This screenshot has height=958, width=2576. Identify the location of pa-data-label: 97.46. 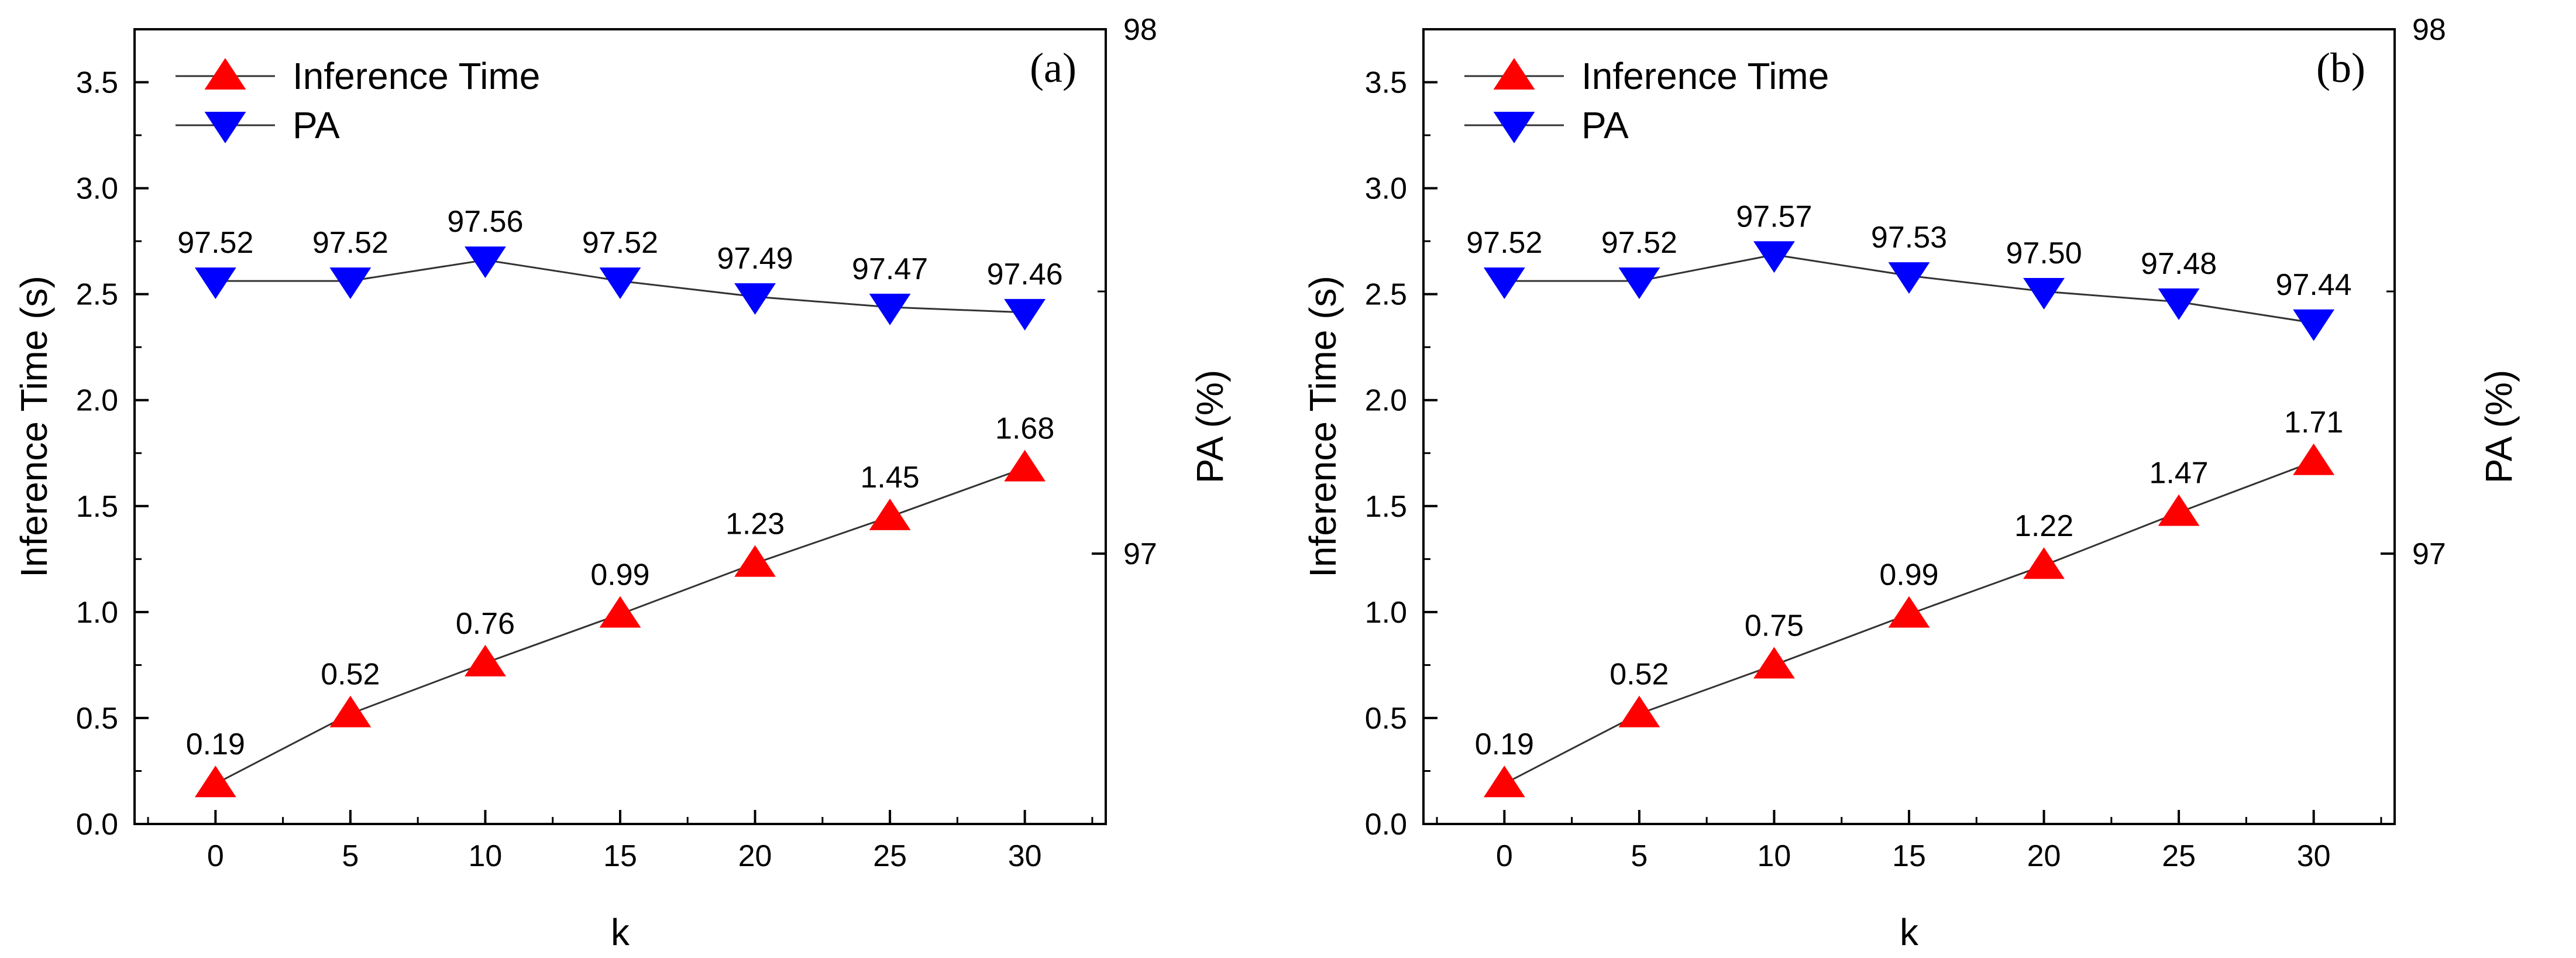
(1025, 274).